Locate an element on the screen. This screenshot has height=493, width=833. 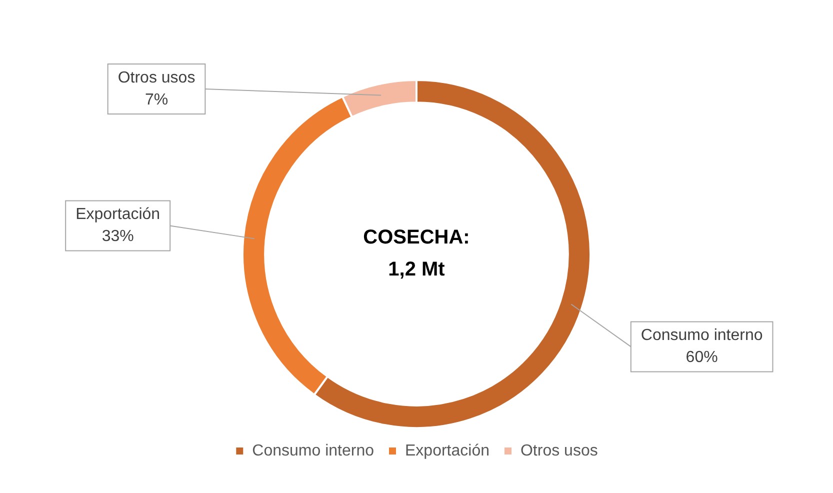
slice-label: Exportación is located at coordinates (118, 215).